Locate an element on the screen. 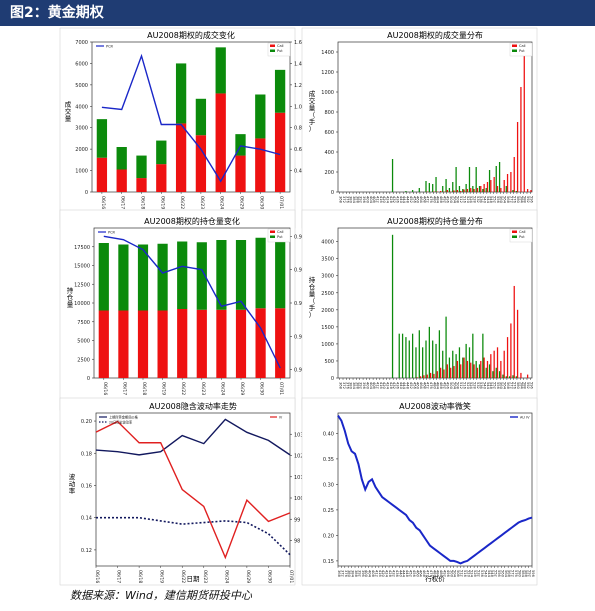 This screenshot has height=611, width=595. y-tick-label: 1400 is located at coordinates (327, 53).